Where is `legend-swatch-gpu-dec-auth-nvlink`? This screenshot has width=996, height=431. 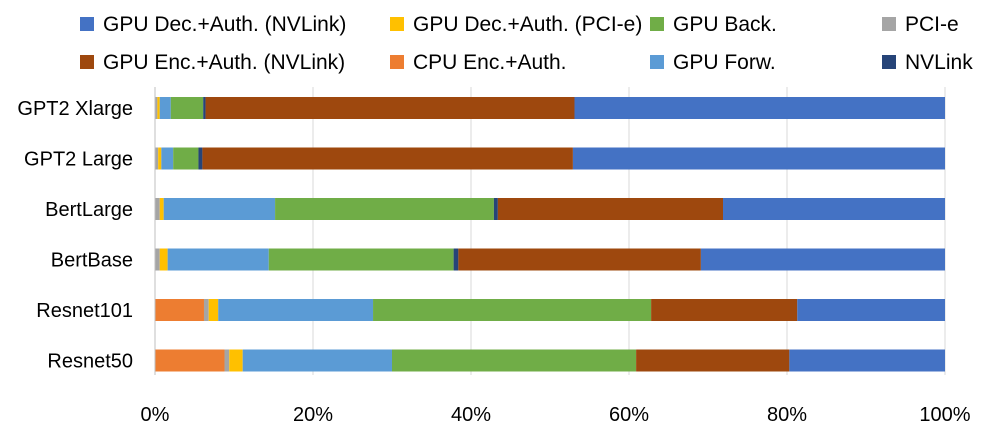
legend-swatch-gpu-dec-auth-nvlink is located at coordinates (87, 24).